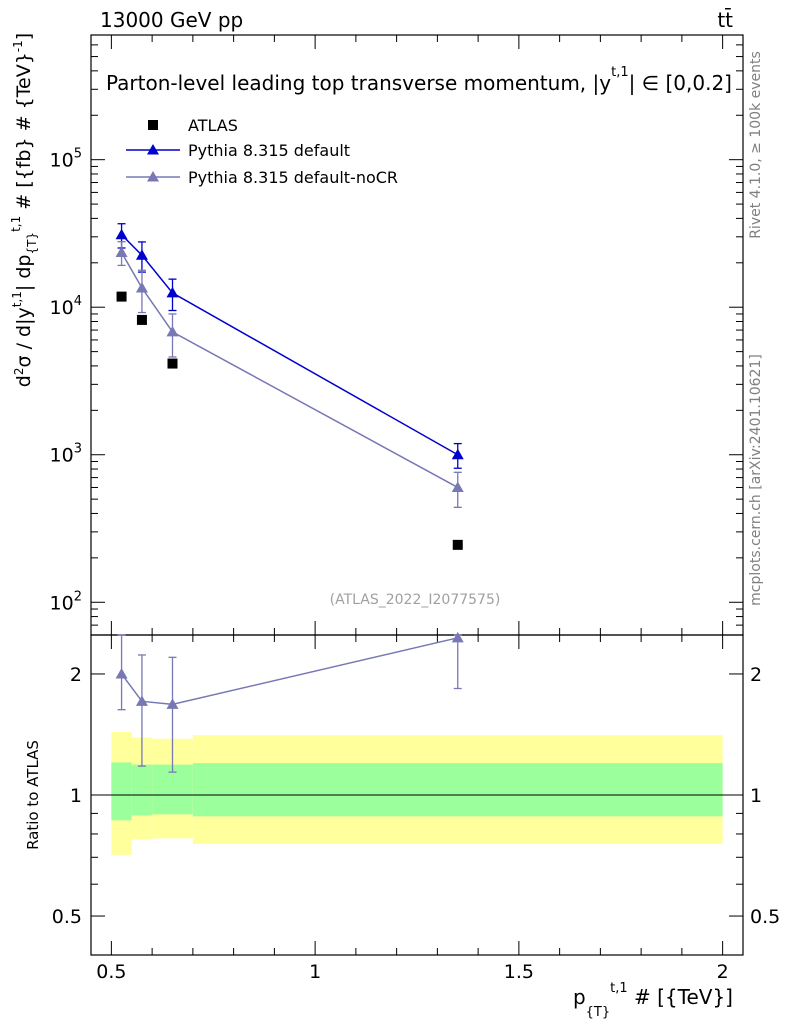  What do you see at coordinates (66, 306) in the screenshot?
I see `main-y-tick-label: 10⁴` at bounding box center [66, 306].